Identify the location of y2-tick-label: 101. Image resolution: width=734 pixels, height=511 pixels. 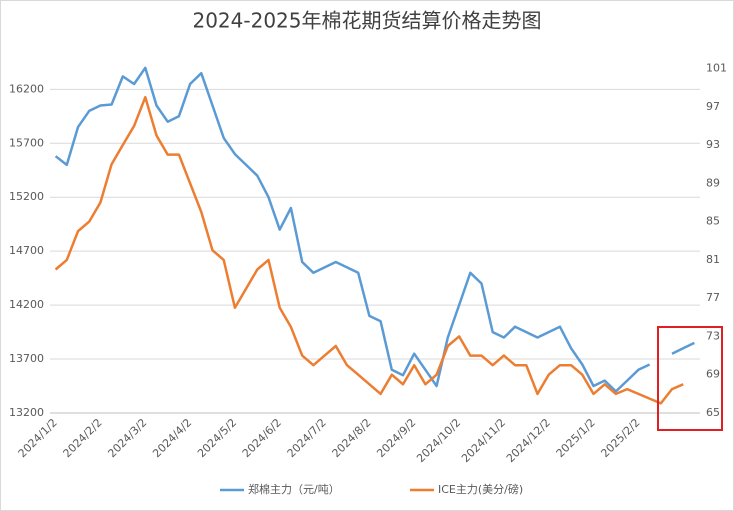
(716, 67).